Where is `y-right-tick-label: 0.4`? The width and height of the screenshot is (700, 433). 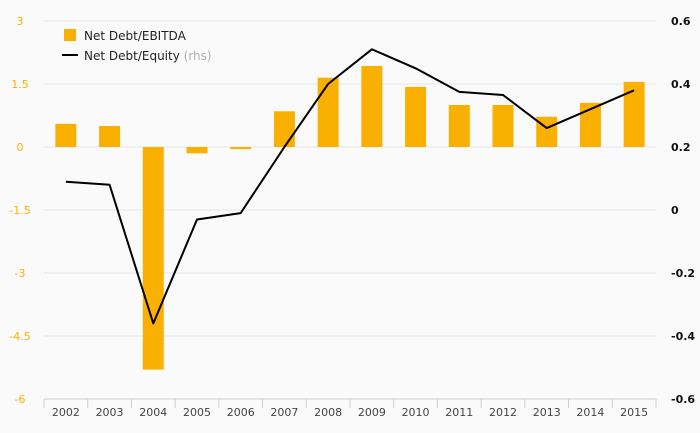 y-right-tick-label: 0.4 is located at coordinates (681, 84).